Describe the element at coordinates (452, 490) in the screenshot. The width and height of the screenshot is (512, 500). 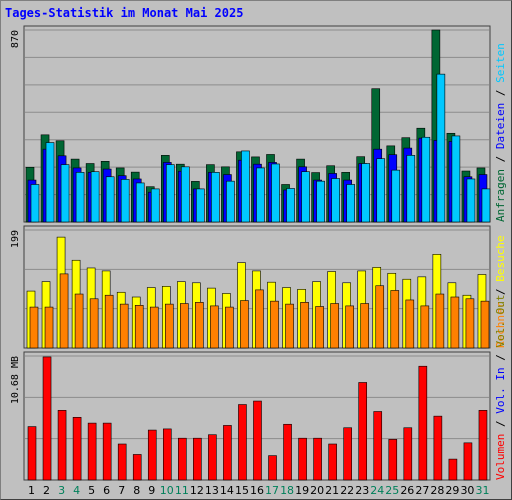
I see `day-label: 29` at that location.